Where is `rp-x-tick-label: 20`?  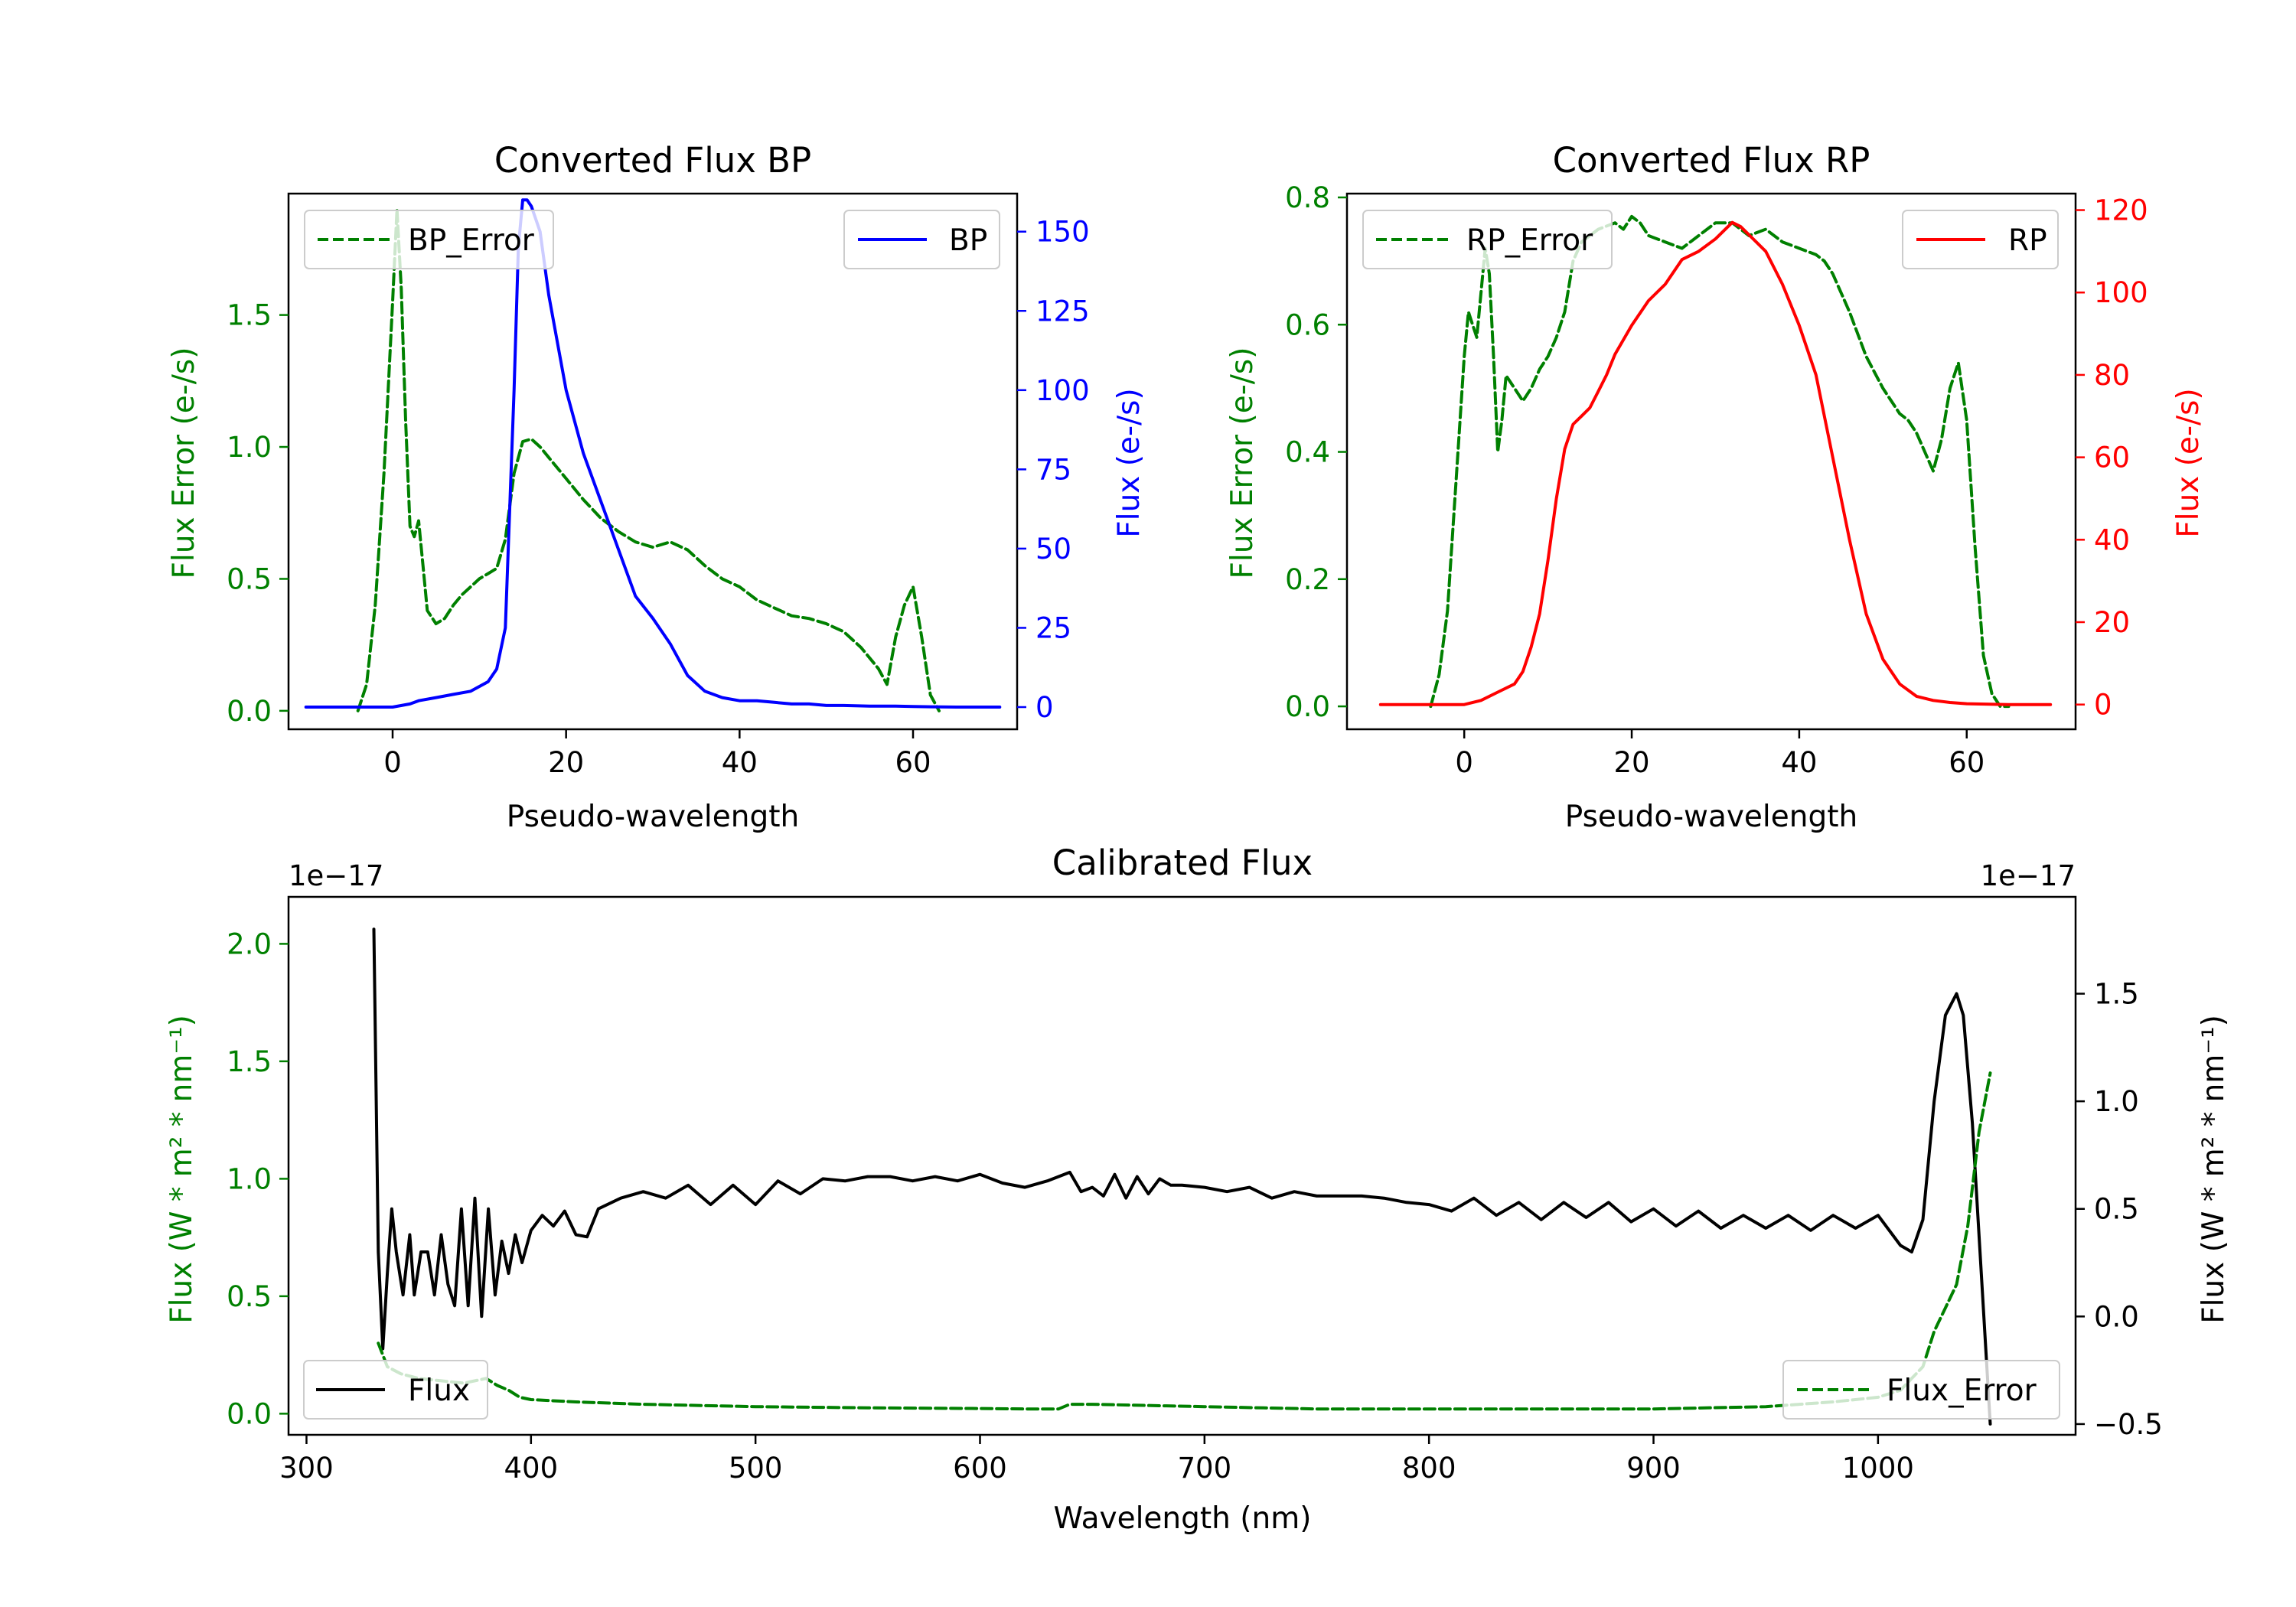 rp-x-tick-label: 20 is located at coordinates (1631, 762).